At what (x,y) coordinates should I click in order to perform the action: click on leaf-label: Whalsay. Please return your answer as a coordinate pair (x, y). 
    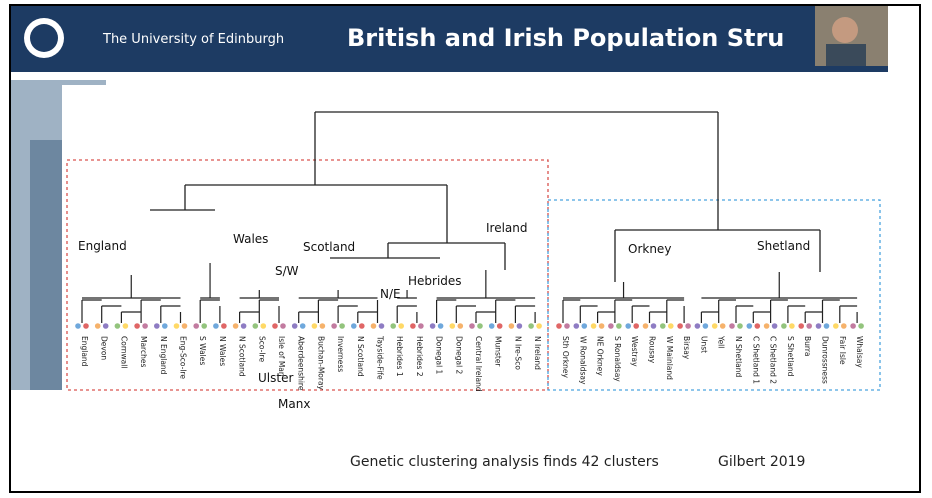
    Looking at the image, I should click on (859, 352).